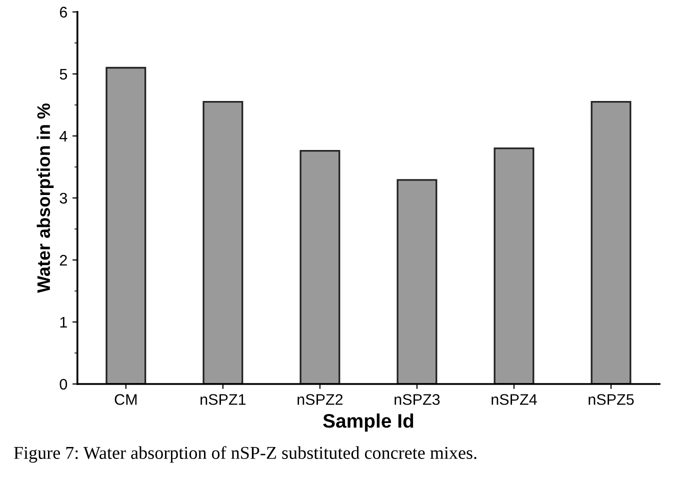  I want to click on y-tick-label: 0, so click(64, 384).